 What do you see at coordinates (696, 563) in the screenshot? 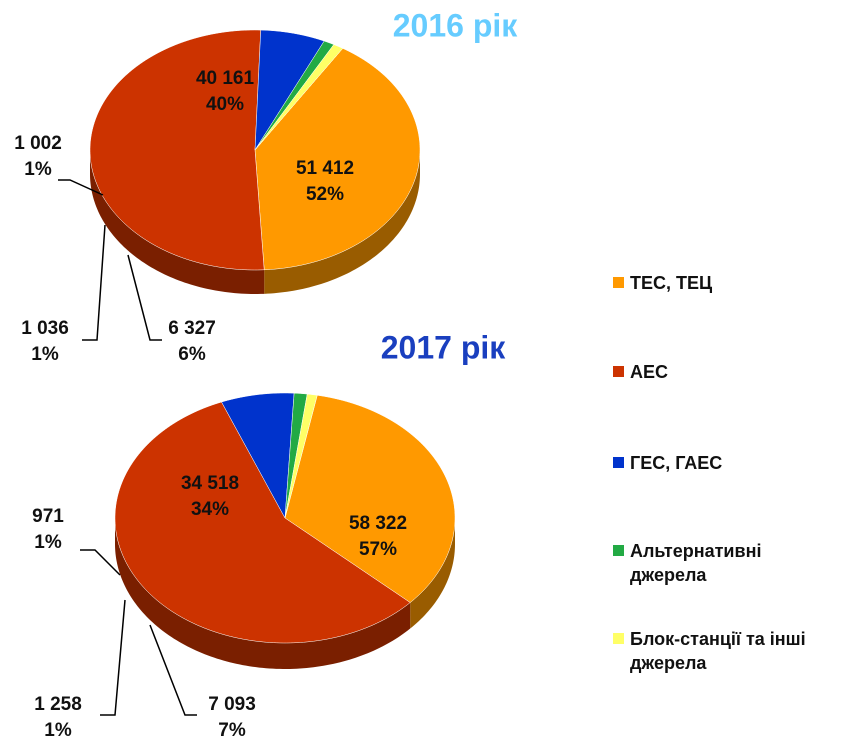
I see `legend-label: Альтернативні джерела` at bounding box center [696, 563].